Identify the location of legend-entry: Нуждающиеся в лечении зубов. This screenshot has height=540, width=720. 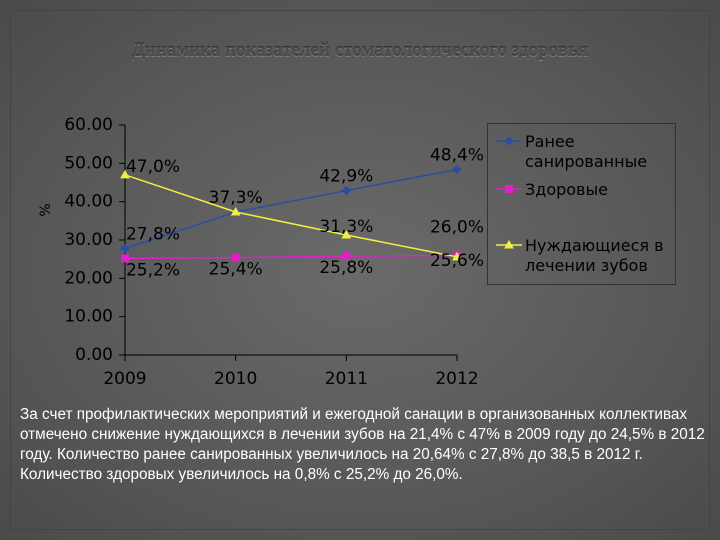
(583, 256).